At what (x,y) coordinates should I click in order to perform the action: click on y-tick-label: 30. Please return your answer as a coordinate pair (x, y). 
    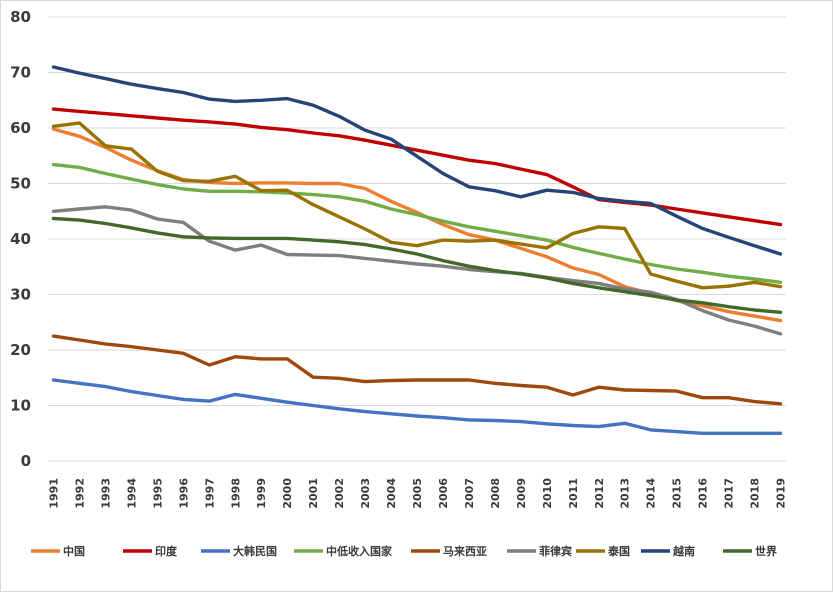
    Looking at the image, I should click on (20, 295).